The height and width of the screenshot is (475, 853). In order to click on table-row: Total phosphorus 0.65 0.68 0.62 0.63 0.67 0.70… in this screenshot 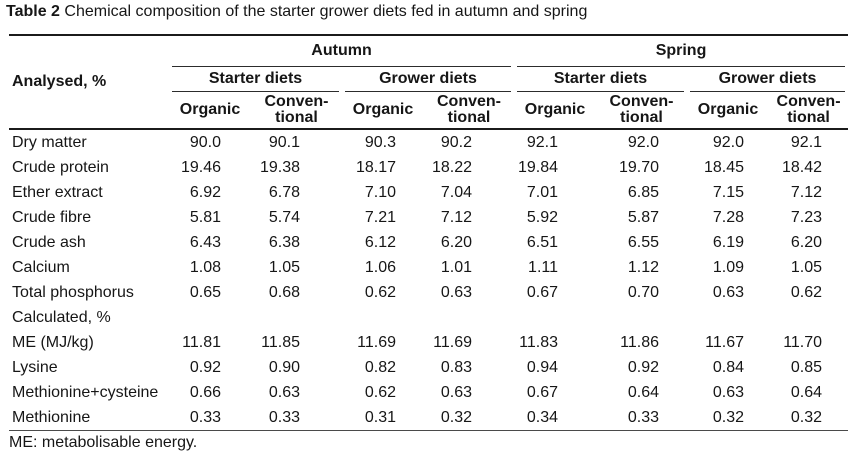, I will do `click(428, 292)`.